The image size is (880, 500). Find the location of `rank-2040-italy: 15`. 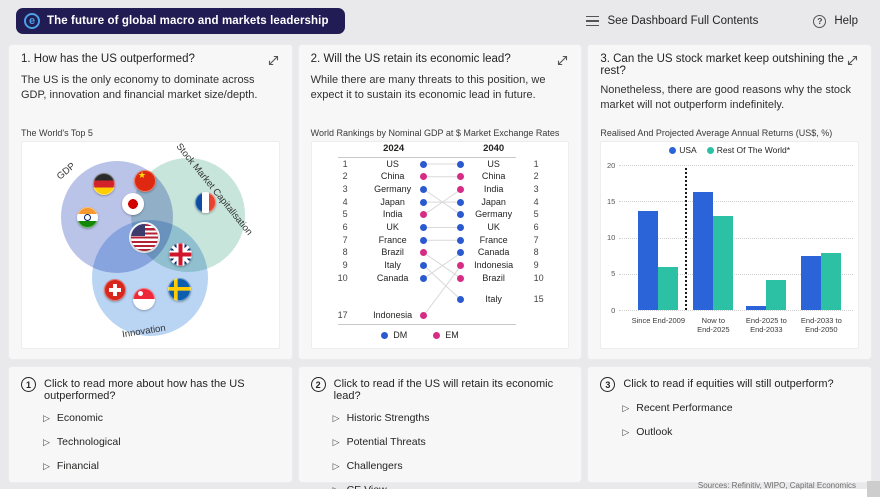

rank-2040-italy: 15 is located at coordinates (538, 299).